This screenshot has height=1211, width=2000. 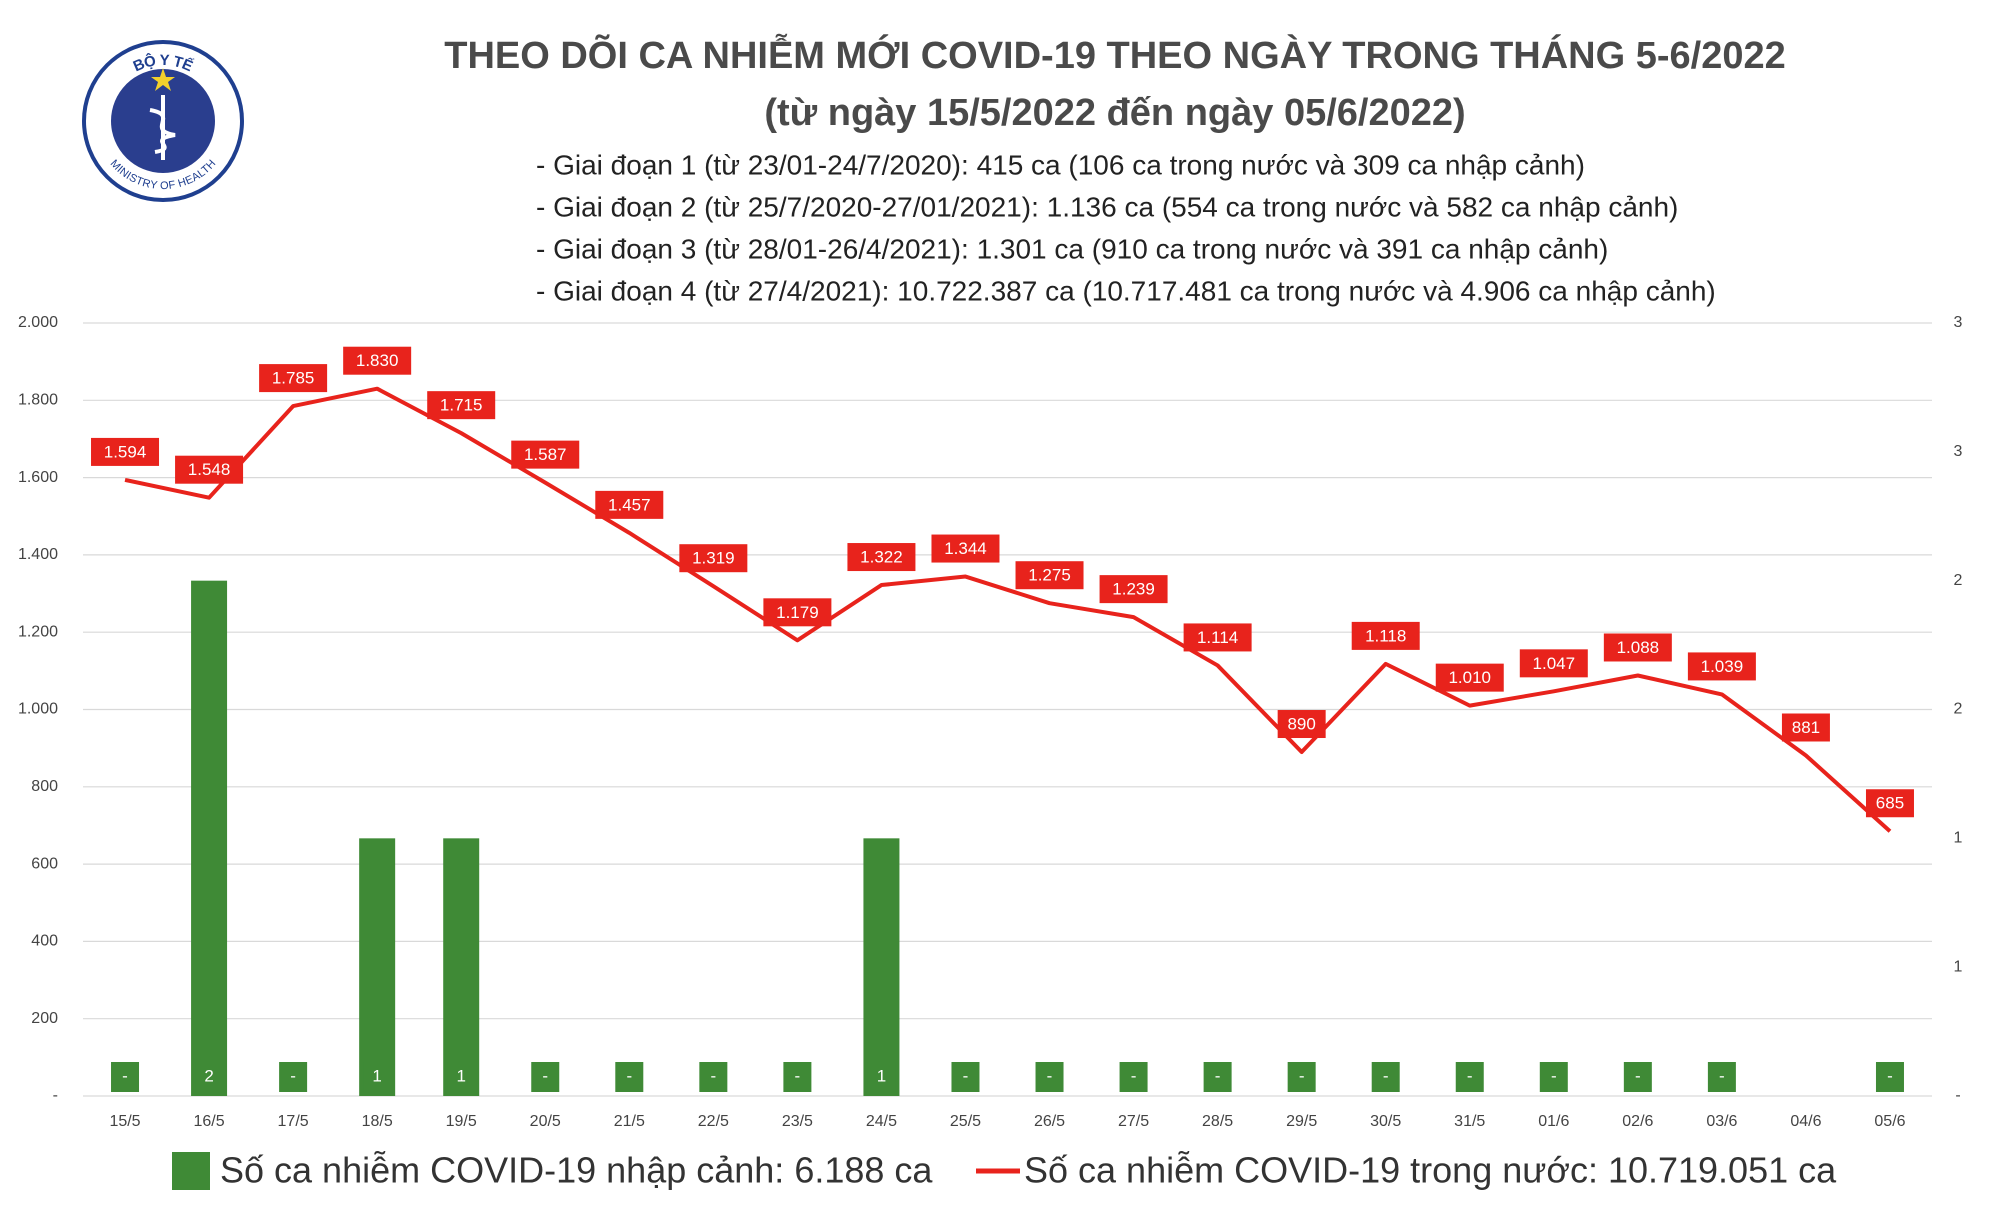 I want to click on x-tick-label: 23/5, so click(x=797, y=1121).